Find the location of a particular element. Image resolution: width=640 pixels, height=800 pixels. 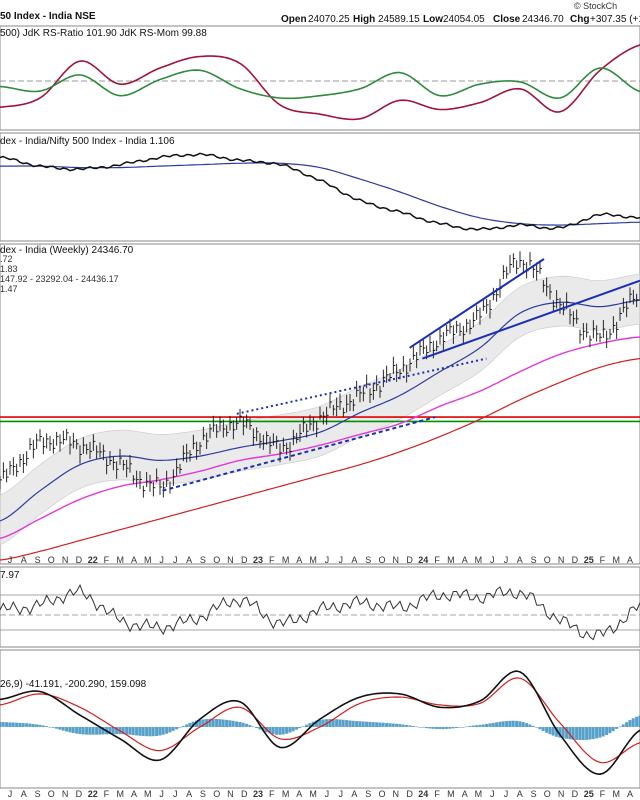

open-label: Open is located at coordinates (294, 19).